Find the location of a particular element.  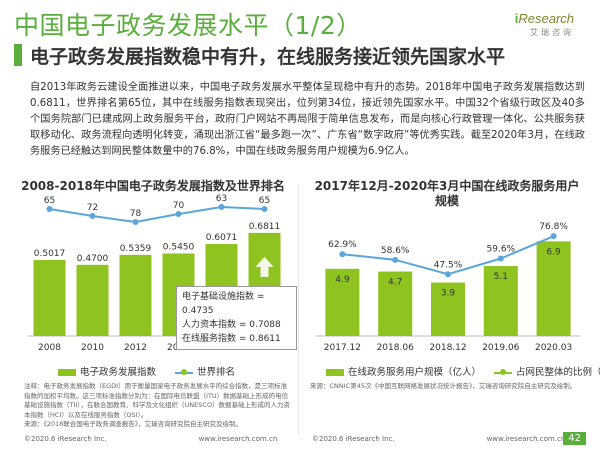

tick-label-2010: 2010 is located at coordinates (92, 348).